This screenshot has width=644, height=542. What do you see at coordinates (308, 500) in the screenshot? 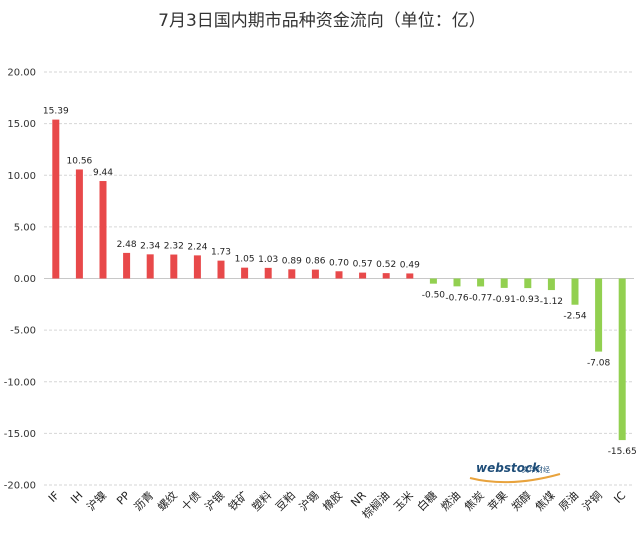
I see `x-category-label: 沪锡` at bounding box center [308, 500].